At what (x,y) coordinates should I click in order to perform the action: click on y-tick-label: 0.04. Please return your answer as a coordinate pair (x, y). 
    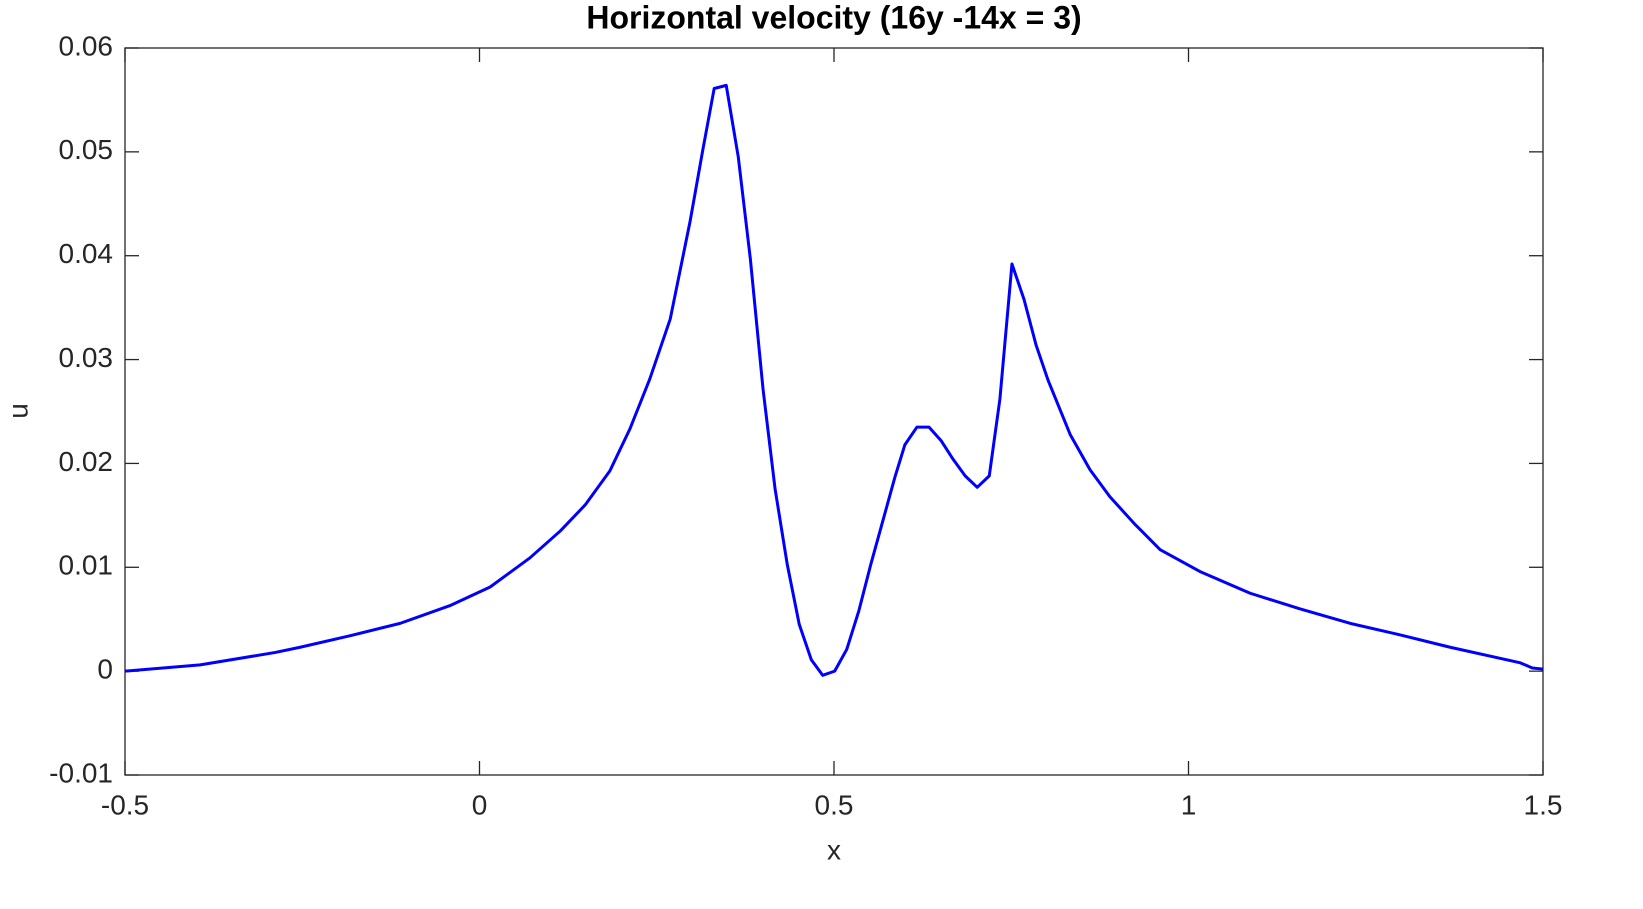
    Looking at the image, I should click on (86, 253).